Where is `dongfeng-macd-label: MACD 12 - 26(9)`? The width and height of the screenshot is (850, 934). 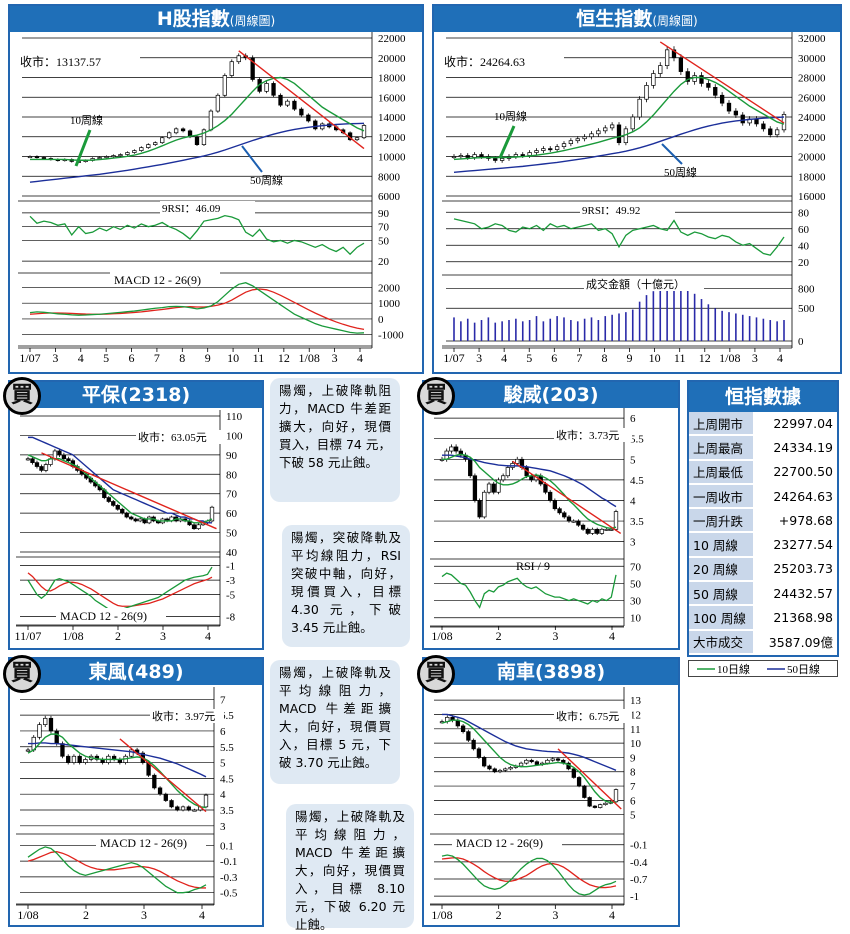 dongfeng-macd-label: MACD 12 - 26(9) is located at coordinates (143, 843).